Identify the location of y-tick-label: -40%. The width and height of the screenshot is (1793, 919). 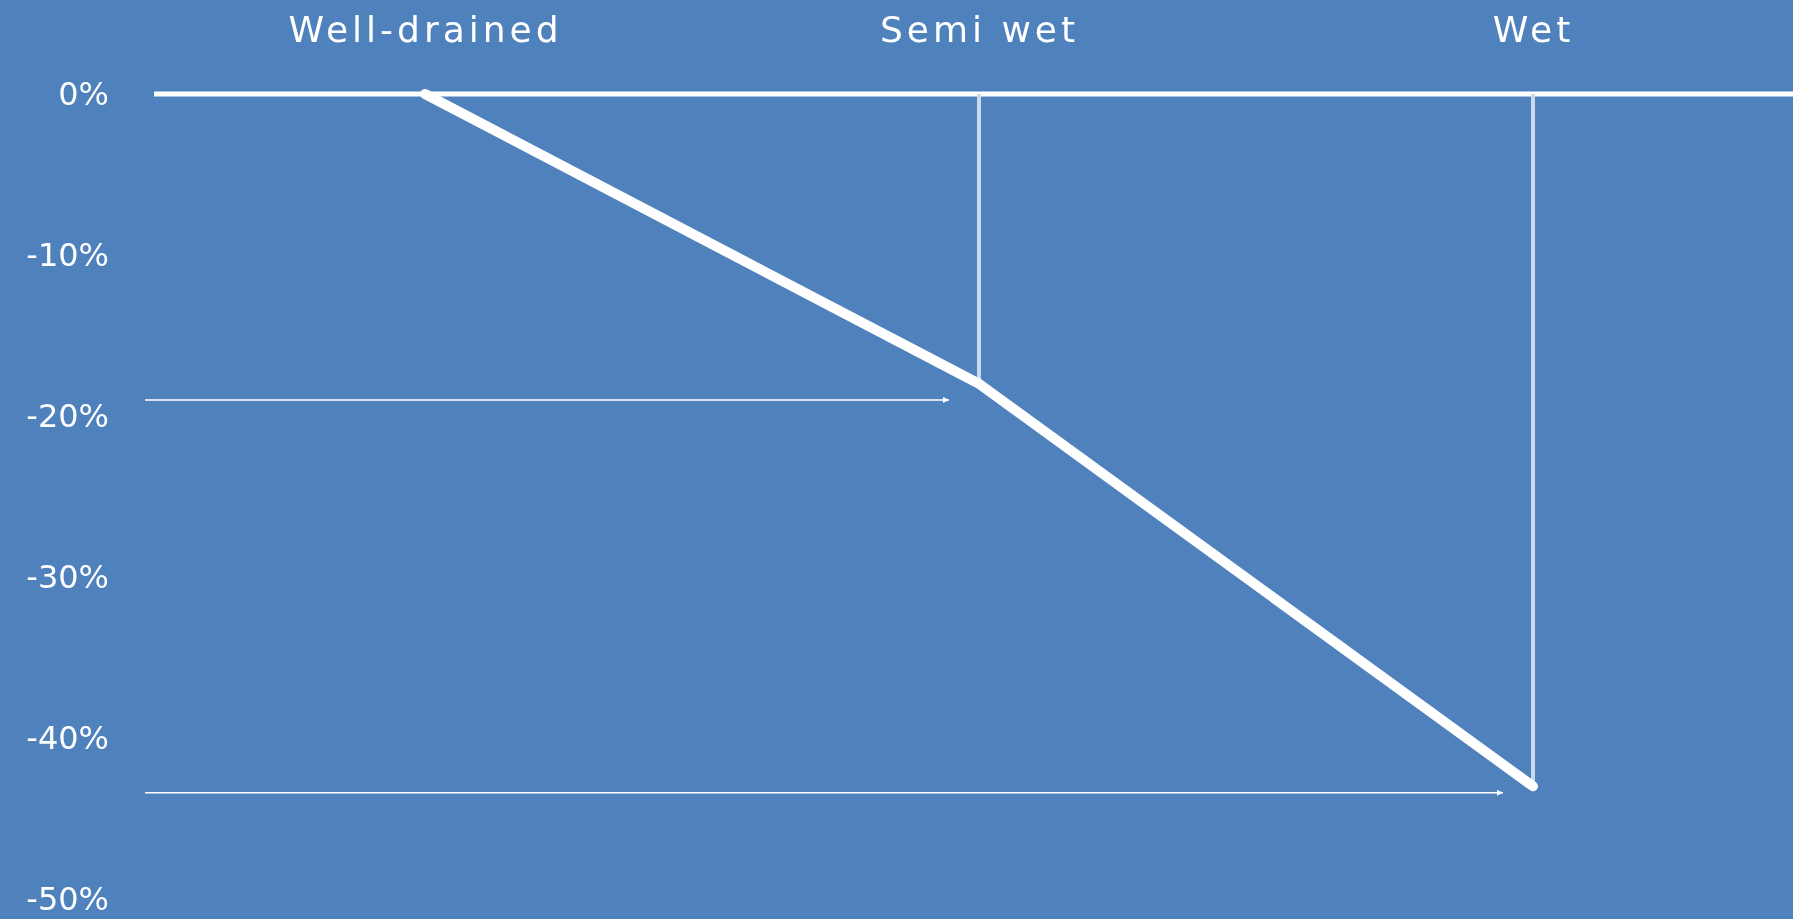
(67, 737).